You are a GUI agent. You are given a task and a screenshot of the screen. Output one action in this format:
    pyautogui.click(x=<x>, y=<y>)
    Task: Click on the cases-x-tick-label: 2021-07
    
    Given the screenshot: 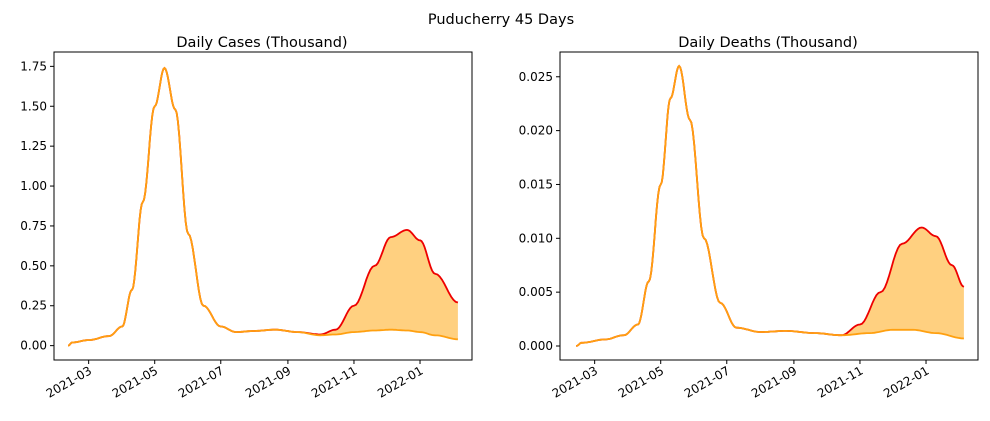 What is the action you would take?
    pyautogui.click(x=201, y=381)
    